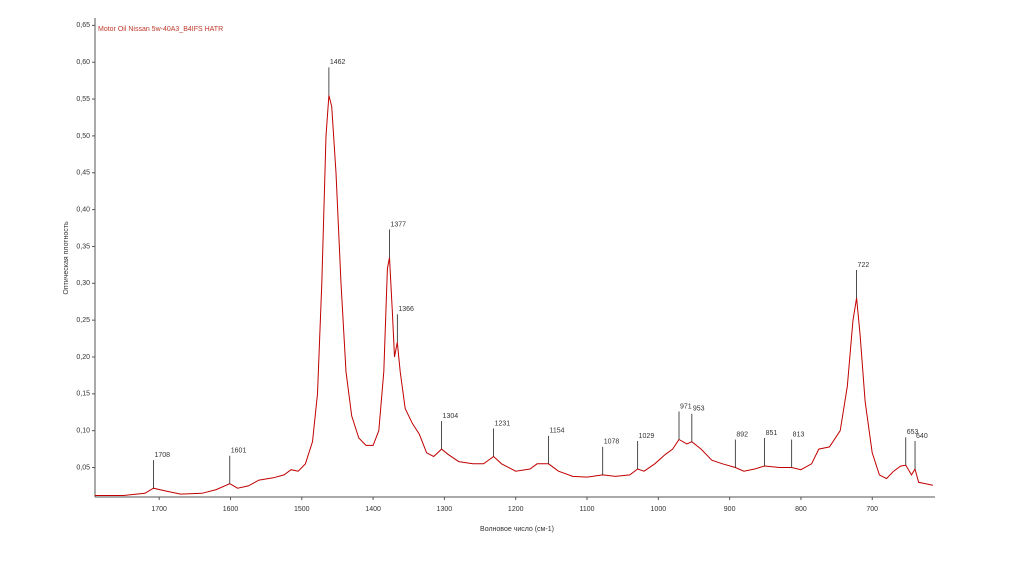 The height and width of the screenshot is (576, 1024). I want to click on peak-label: 1231, so click(503, 423).